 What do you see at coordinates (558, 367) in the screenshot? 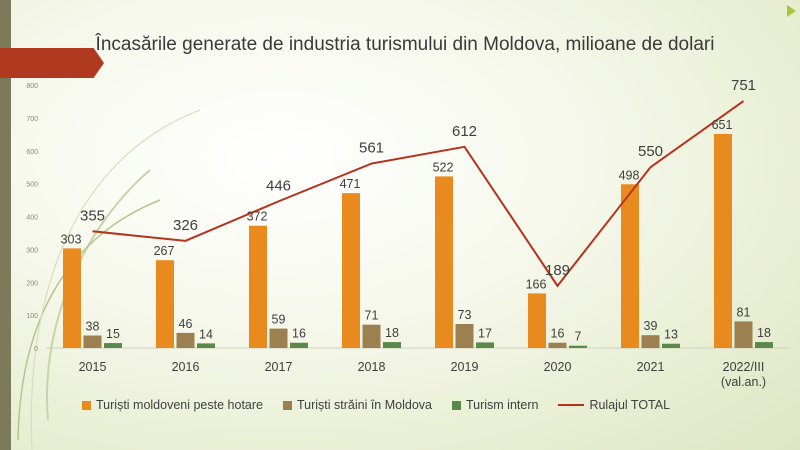
I see `x-tick-label: 2020` at bounding box center [558, 367].